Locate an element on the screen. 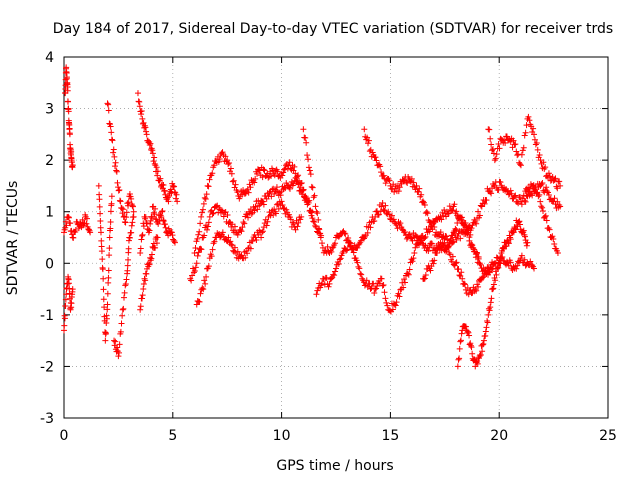 The height and width of the screenshot is (480, 640). x-tick-label: 10 is located at coordinates (282, 436).